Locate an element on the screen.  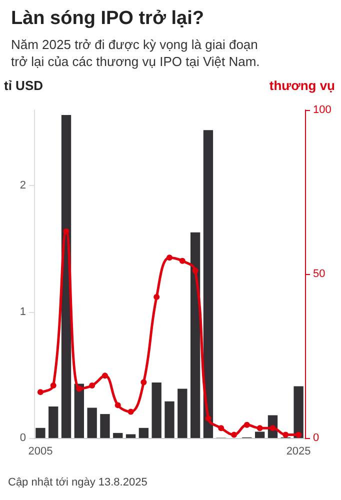
y-tick-label: 2 is located at coordinates (23, 186).